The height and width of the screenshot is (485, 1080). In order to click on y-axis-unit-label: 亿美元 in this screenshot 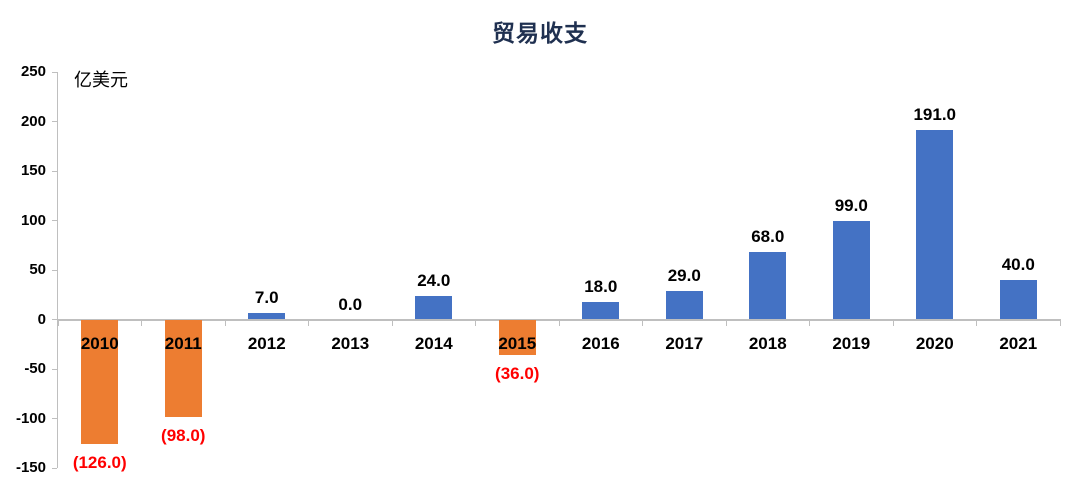, I will do `click(101, 80)`.